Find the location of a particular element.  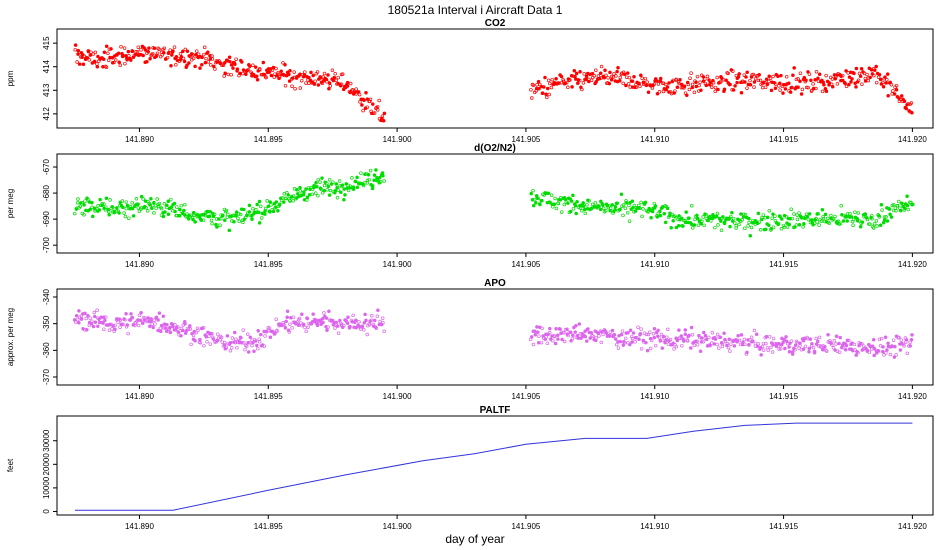

y-tick-label-co2: 413 is located at coordinates (46, 90).